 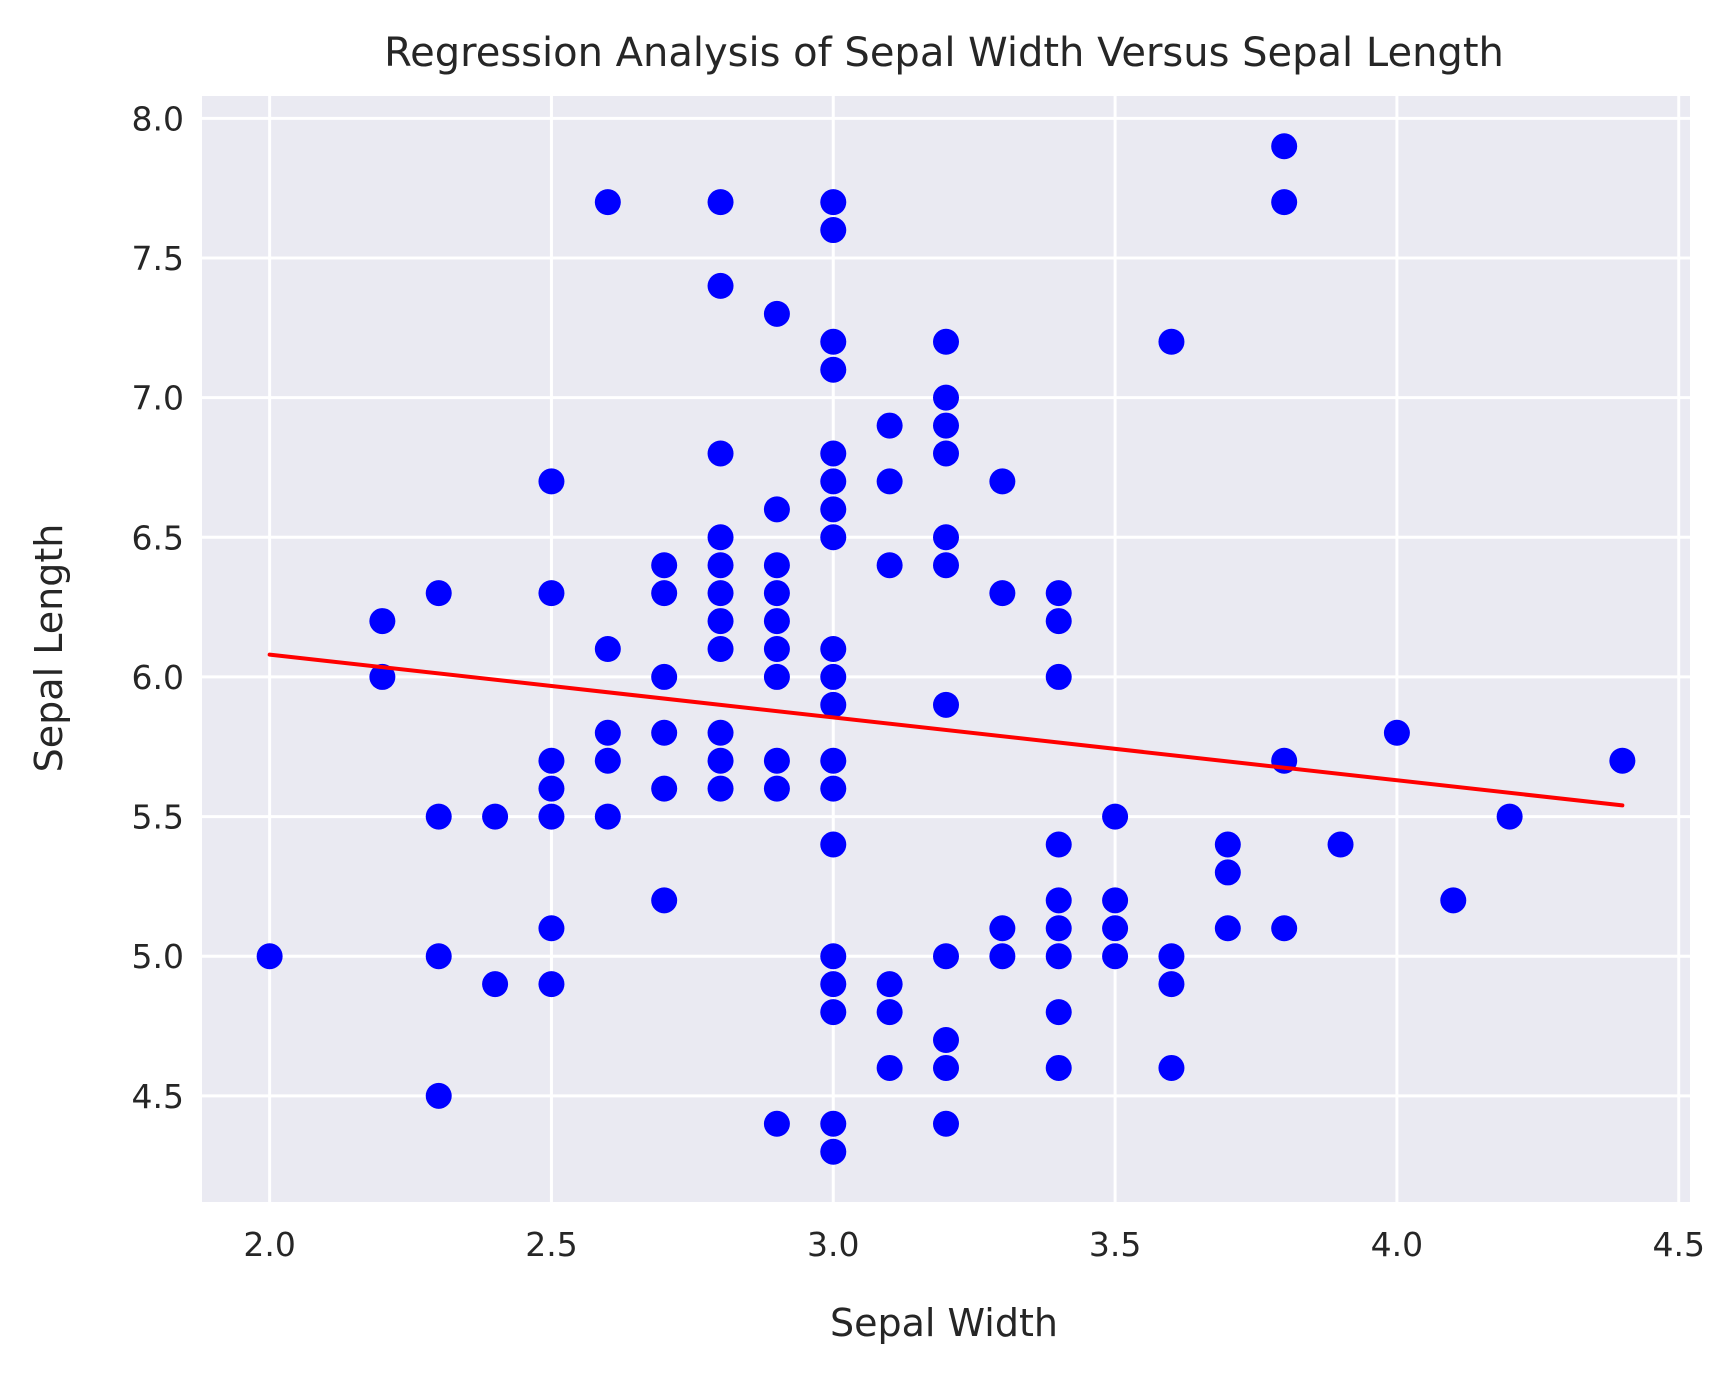 I want to click on y-axis-ticks: 4.5 5.0 5.5 6.0 6.5 7.0 7.5 8.0, so click(x=158, y=607).